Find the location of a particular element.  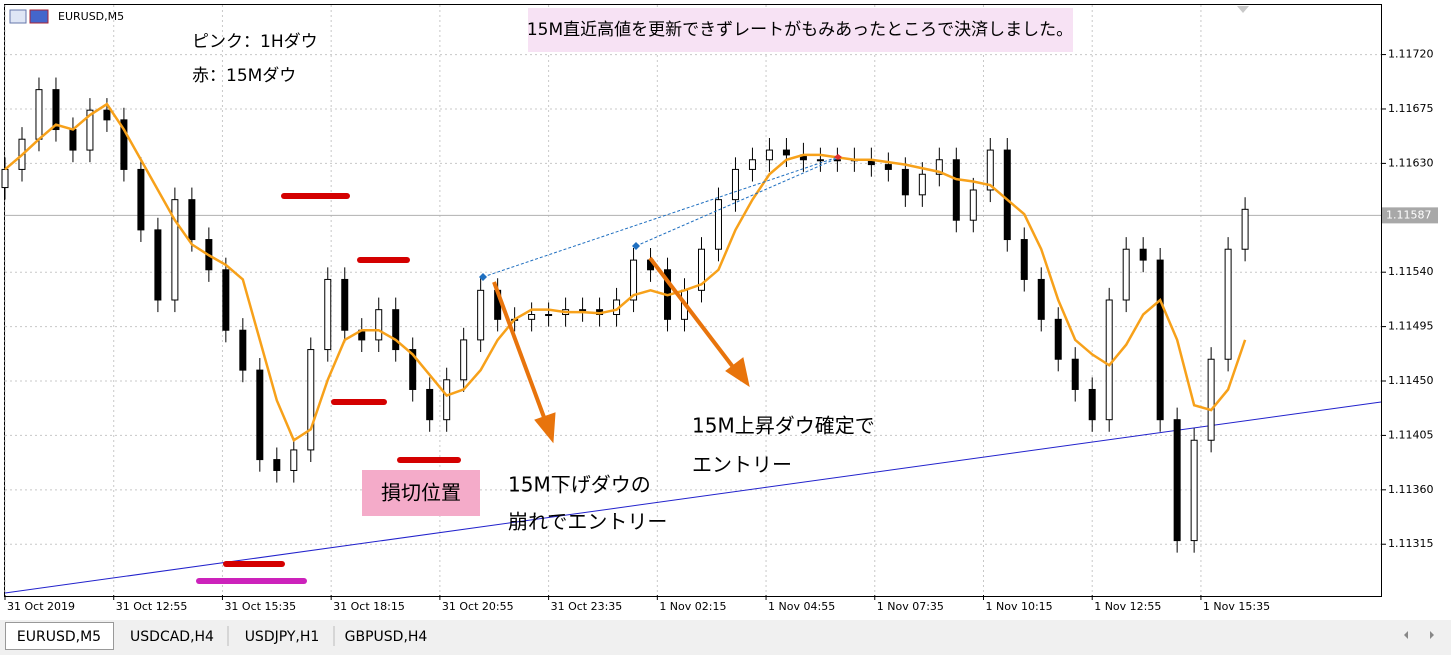

tab: USDCAD,H4 is located at coordinates (172, 637).